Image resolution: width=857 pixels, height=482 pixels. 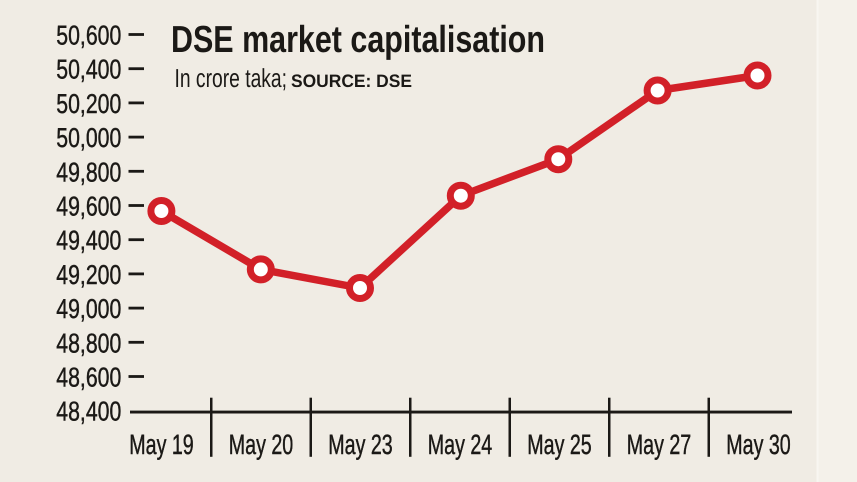 What do you see at coordinates (88, 103) in the screenshot?
I see `svg-text: 50,200` at bounding box center [88, 103].